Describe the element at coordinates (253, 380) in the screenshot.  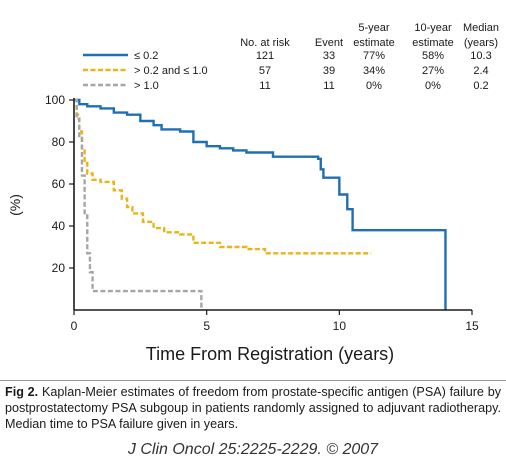
I see `caption-divider` at that location.